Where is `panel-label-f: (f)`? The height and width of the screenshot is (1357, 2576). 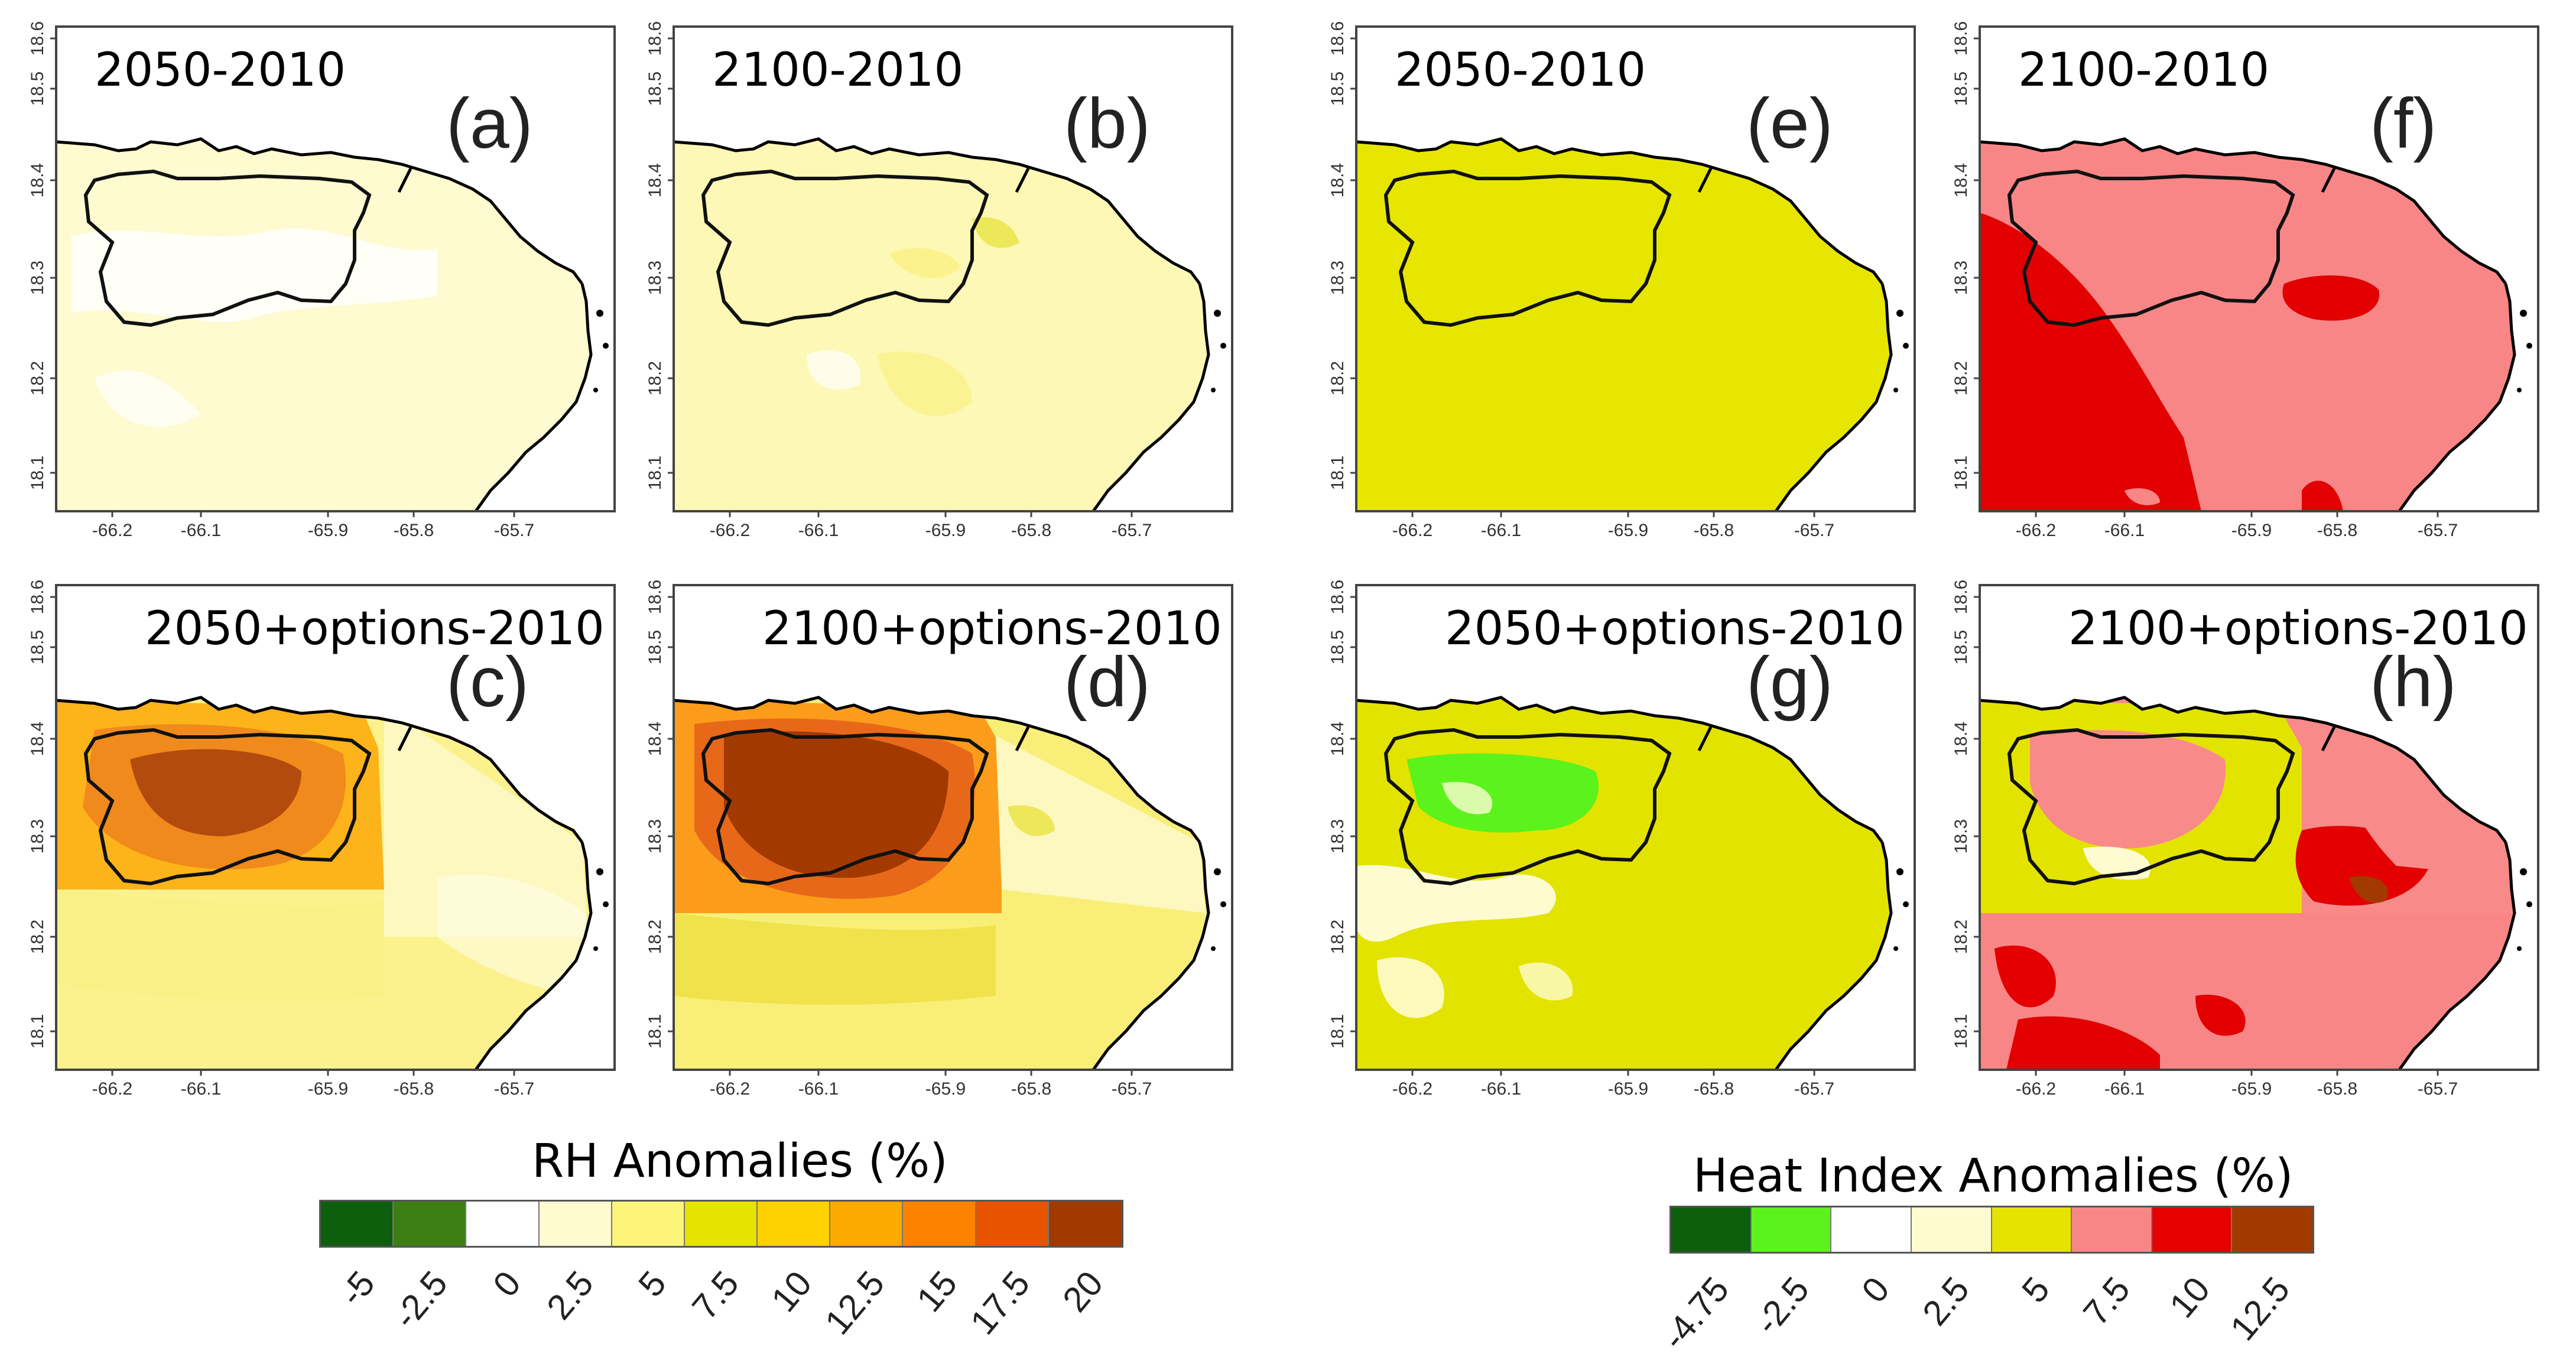
panel-label-f: (f) is located at coordinates (2403, 123).